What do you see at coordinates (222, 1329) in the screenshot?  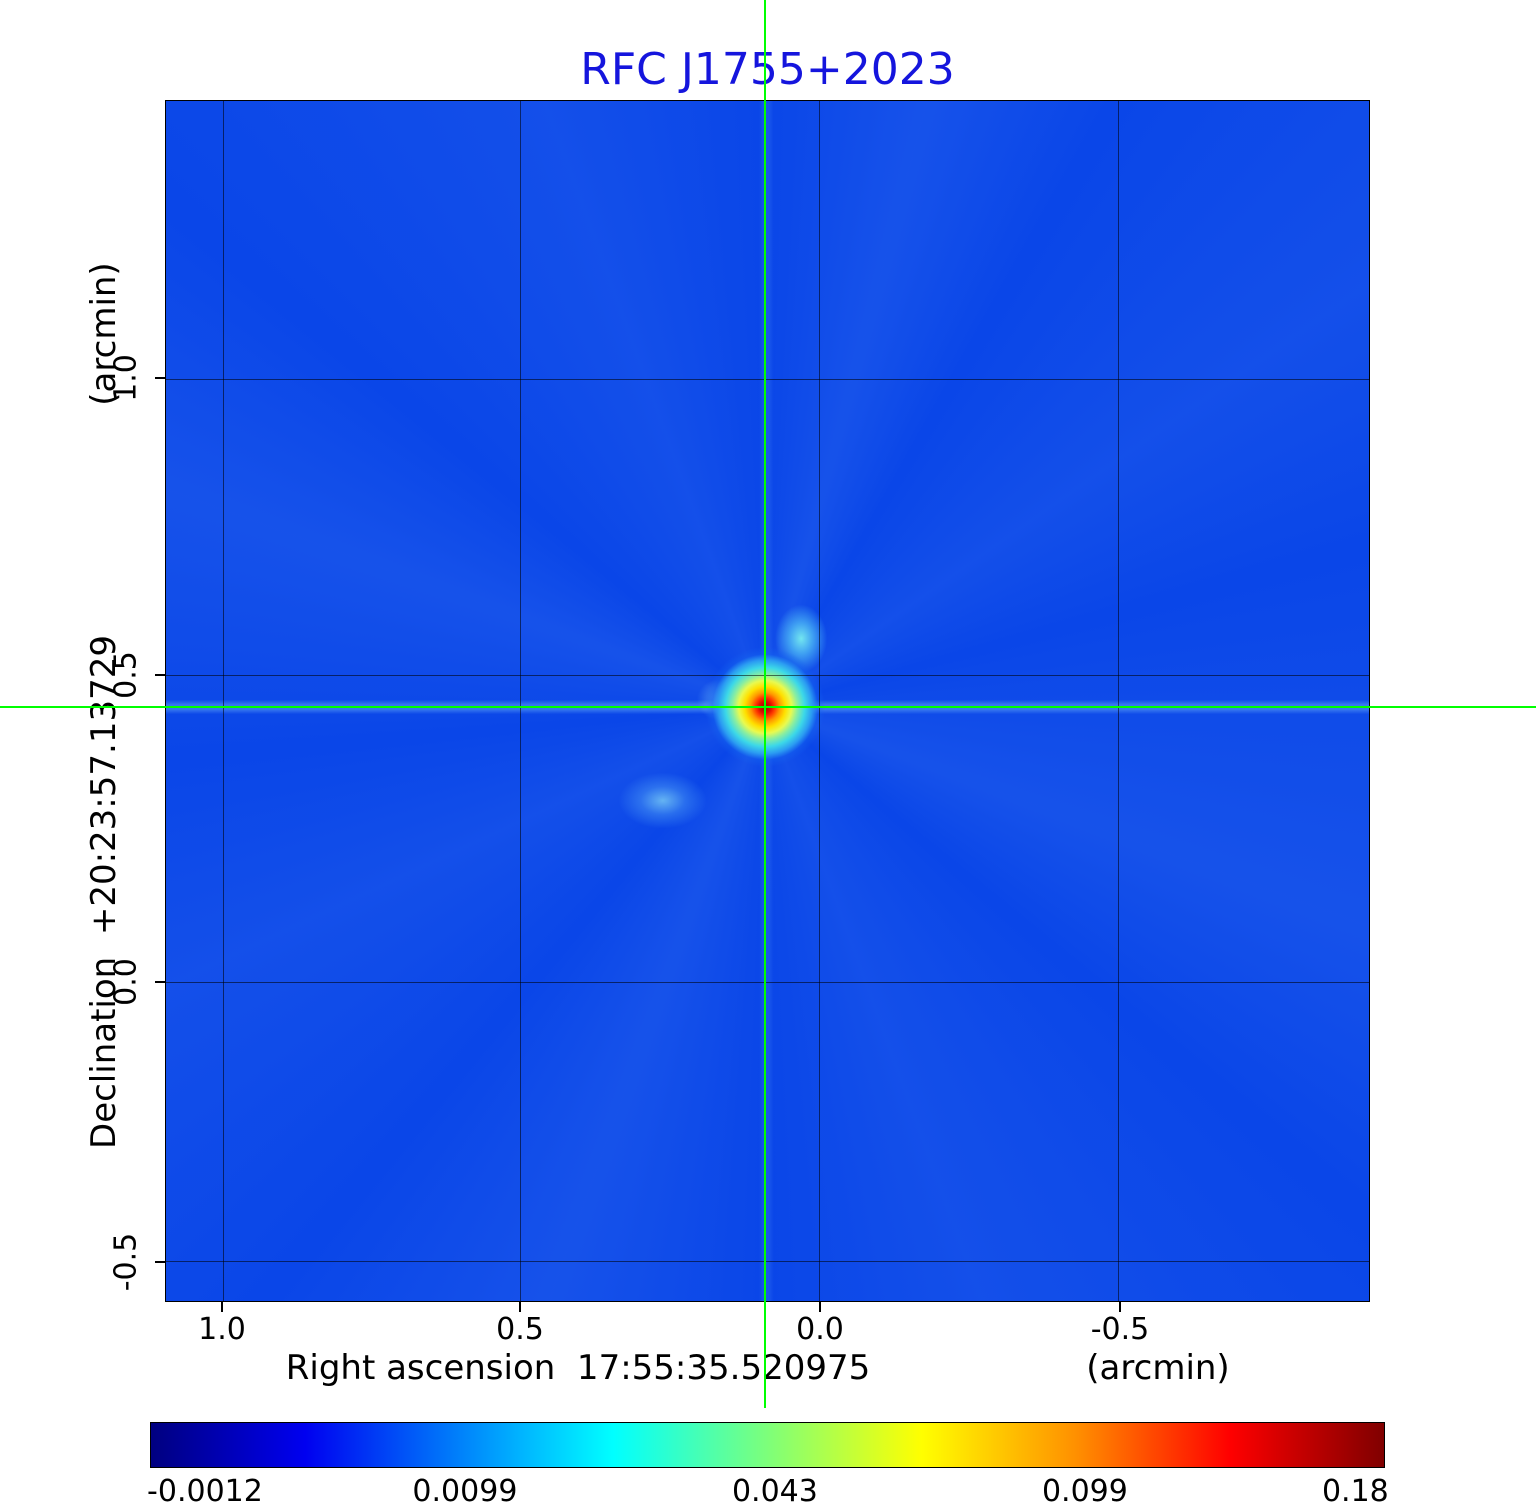 I see `x-tick-label: 1.0` at bounding box center [222, 1329].